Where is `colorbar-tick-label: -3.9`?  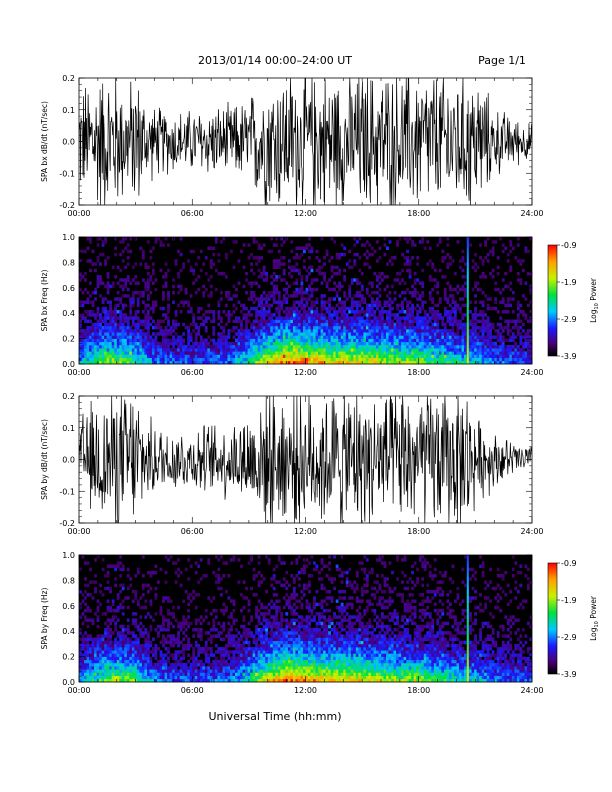 colorbar-tick-label: -3.9 is located at coordinates (569, 674).